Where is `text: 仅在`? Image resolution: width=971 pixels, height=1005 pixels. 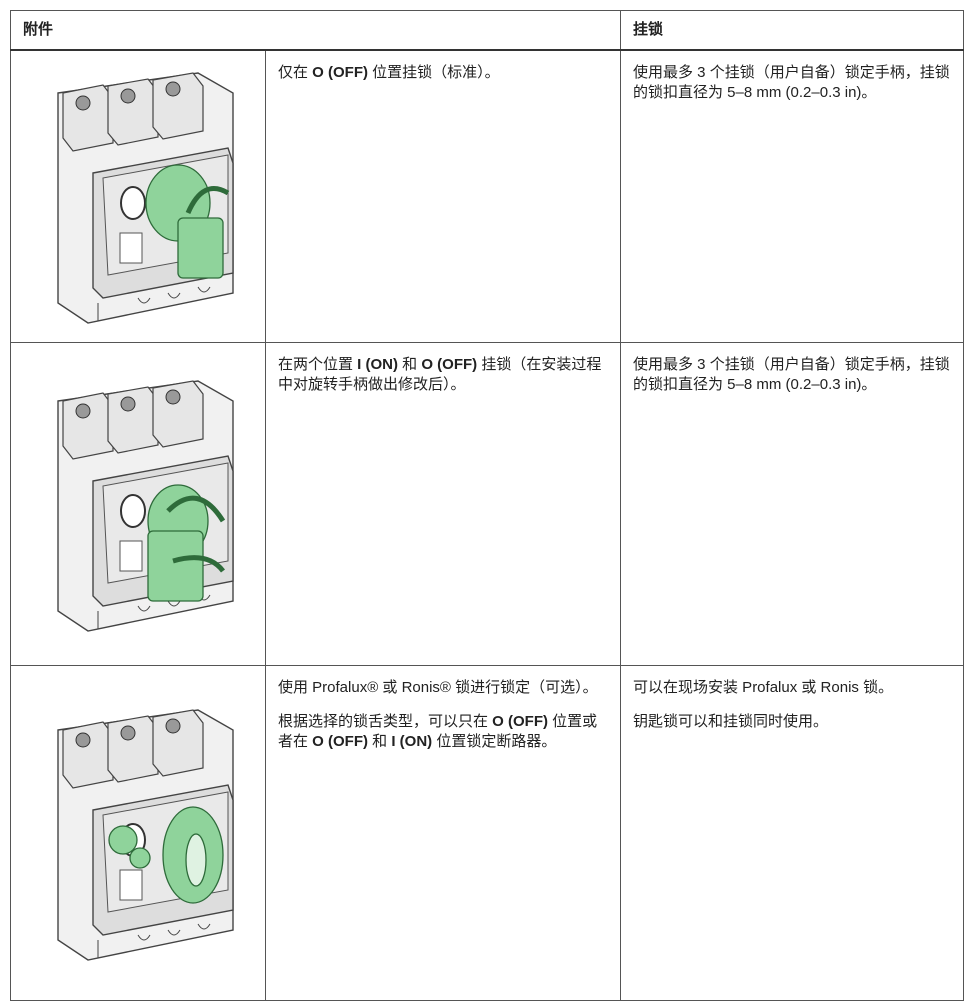 text: 仅在 is located at coordinates (295, 72).